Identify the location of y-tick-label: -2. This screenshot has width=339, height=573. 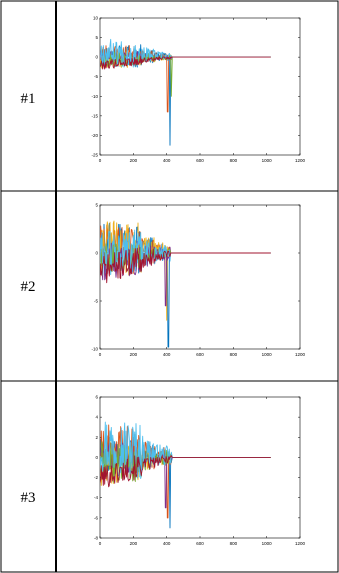
(96, 477).